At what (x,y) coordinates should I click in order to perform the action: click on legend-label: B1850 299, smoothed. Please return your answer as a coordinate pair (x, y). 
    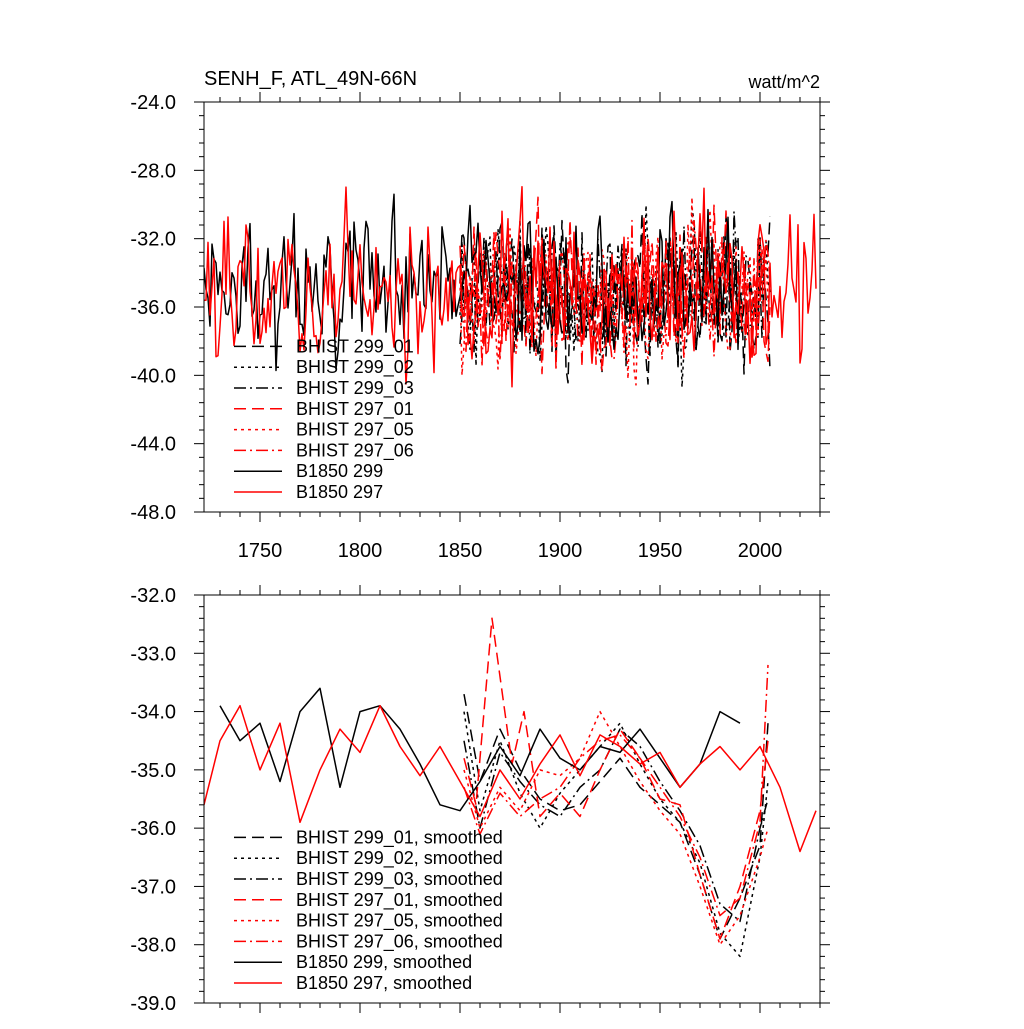
    Looking at the image, I should click on (384, 962).